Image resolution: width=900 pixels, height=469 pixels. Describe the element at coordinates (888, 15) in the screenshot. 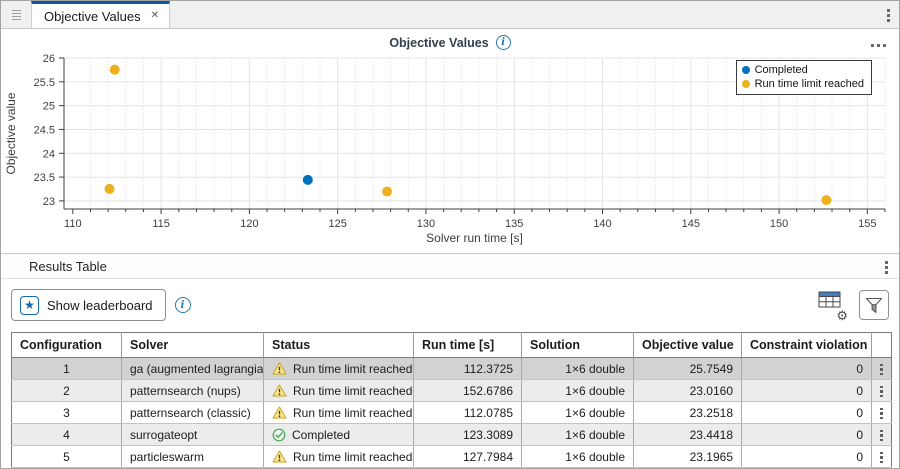

I see `tab-bar-menu-icon` at that location.